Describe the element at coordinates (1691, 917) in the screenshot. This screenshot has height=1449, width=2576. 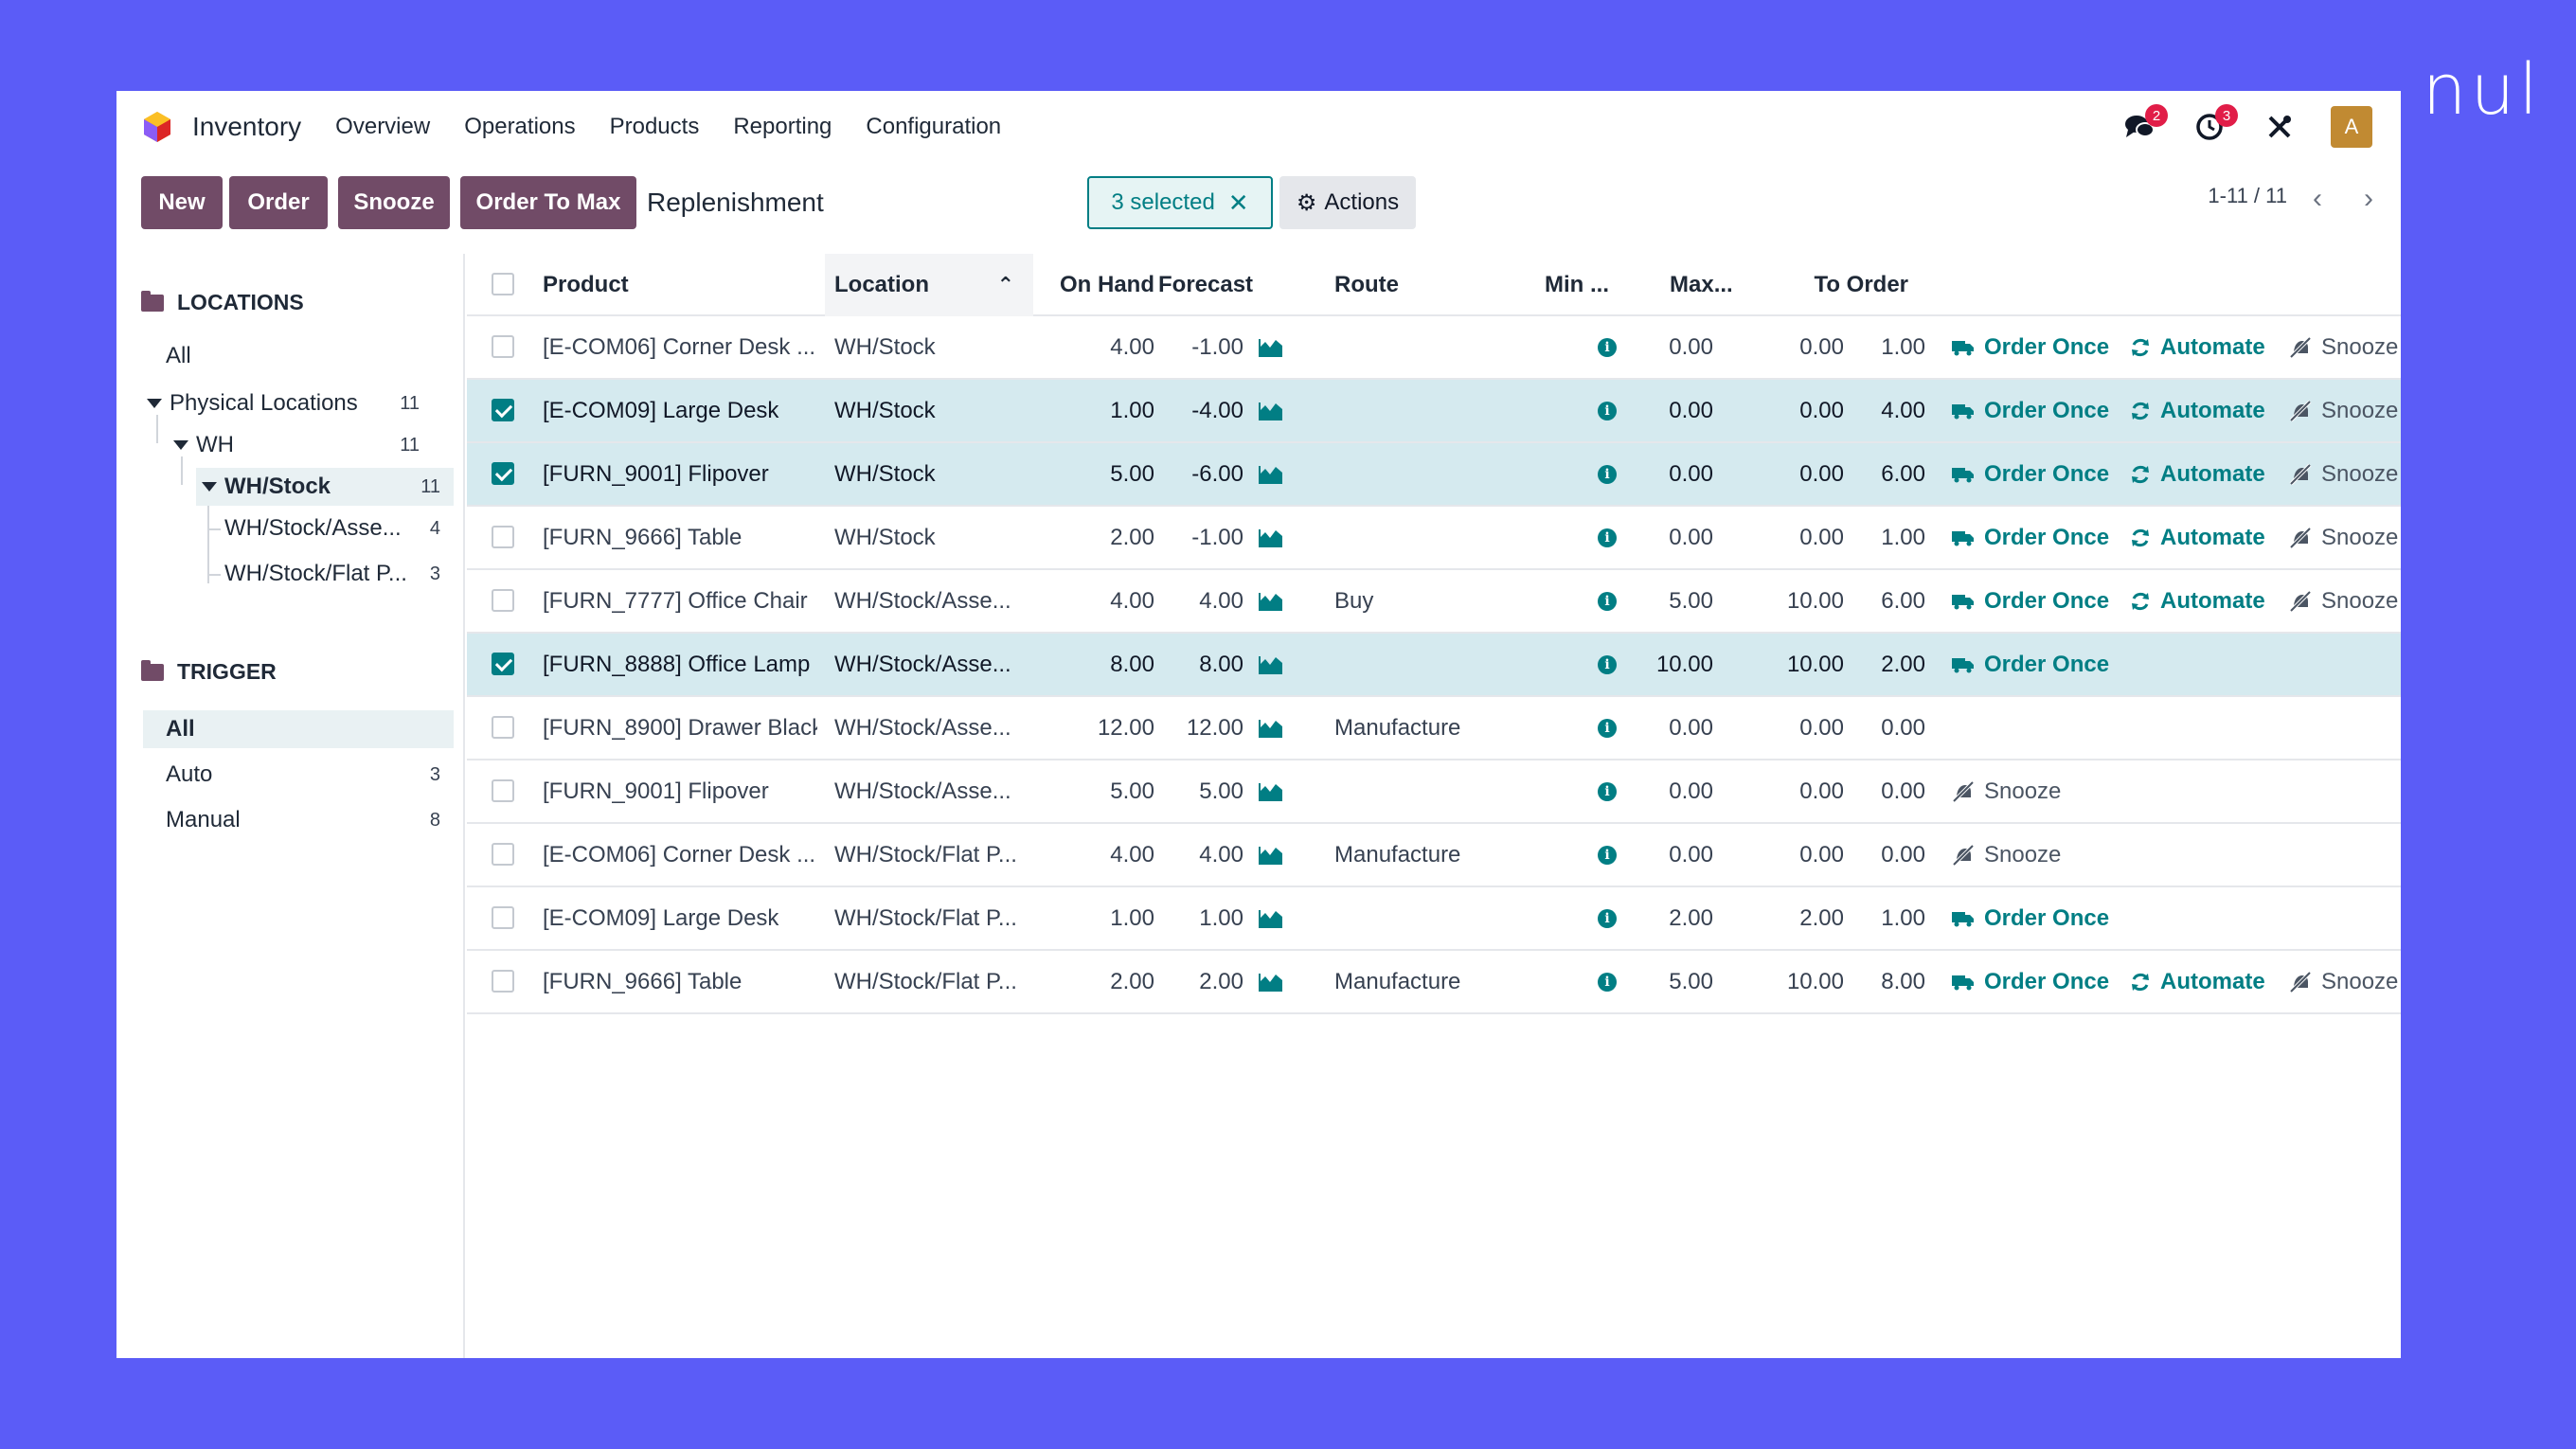
I see `cell-min: 2.00` at that location.